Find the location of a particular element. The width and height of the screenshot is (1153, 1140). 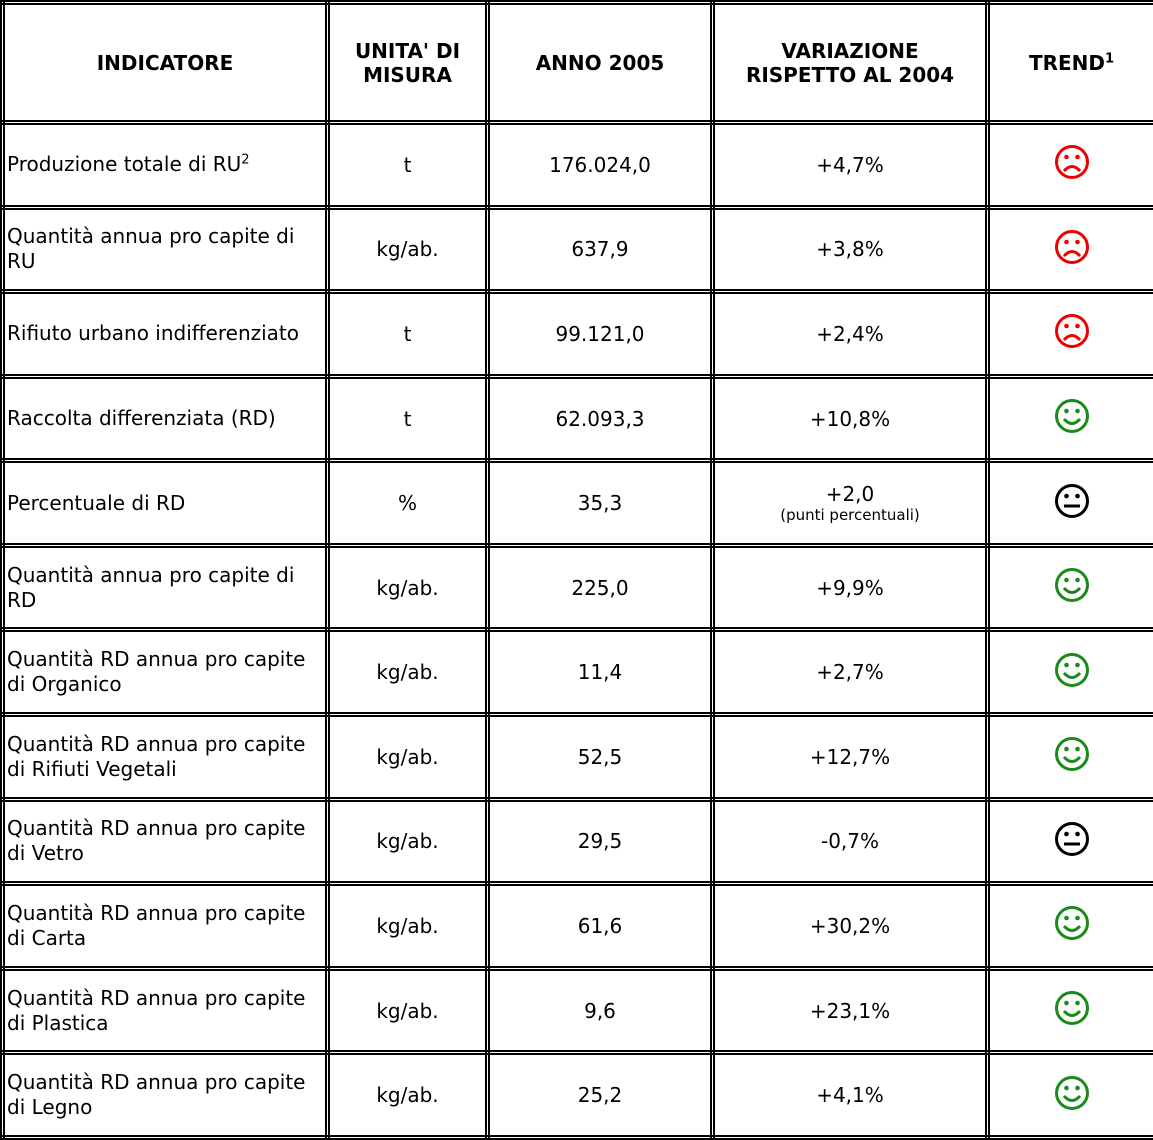

data-cell: +2,4% is located at coordinates (850, 334).